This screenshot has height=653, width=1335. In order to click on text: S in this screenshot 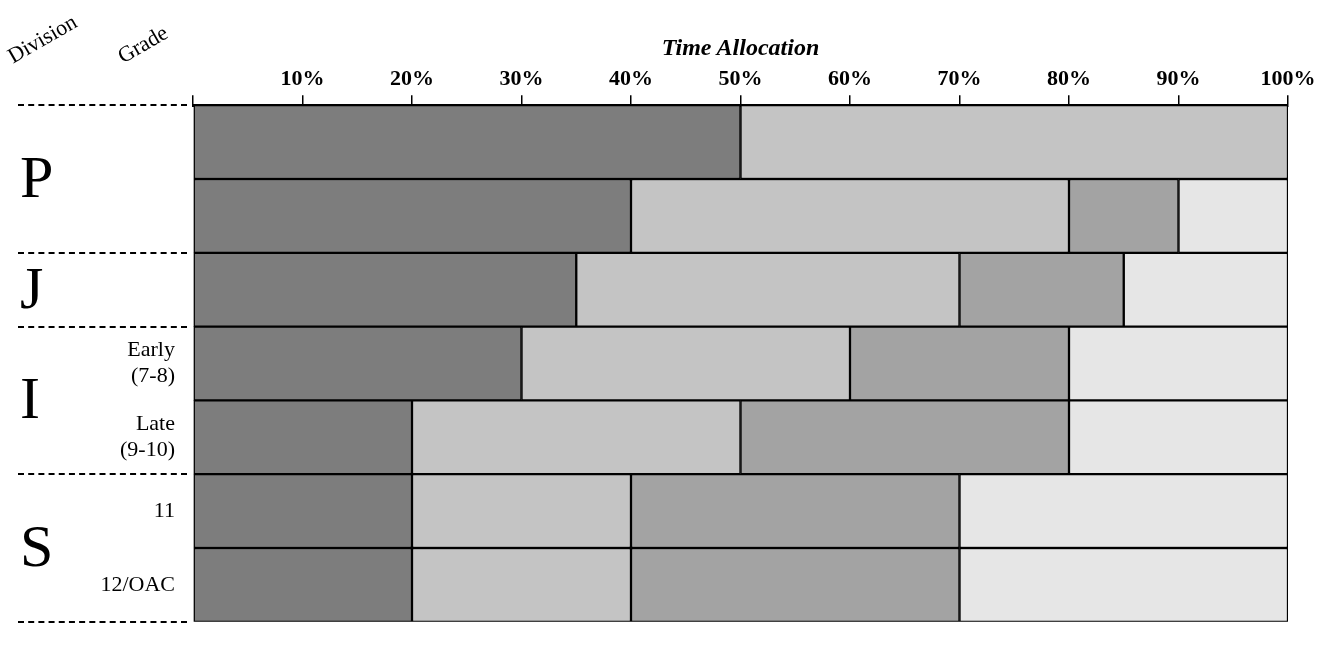, I will do `click(37, 546)`.